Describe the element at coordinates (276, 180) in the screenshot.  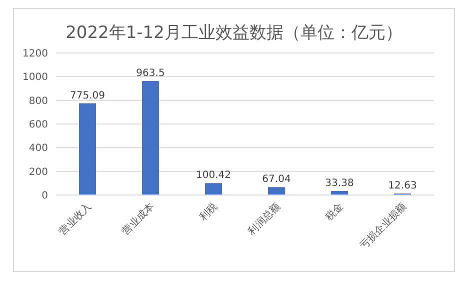
I see `data-label: 67.04` at that location.